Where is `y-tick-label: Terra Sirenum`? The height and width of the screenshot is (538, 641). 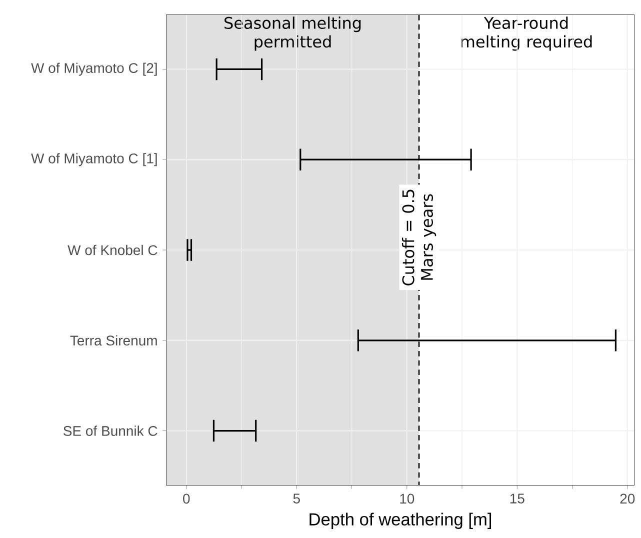 y-tick-label: Terra Sirenum is located at coordinates (113, 340).